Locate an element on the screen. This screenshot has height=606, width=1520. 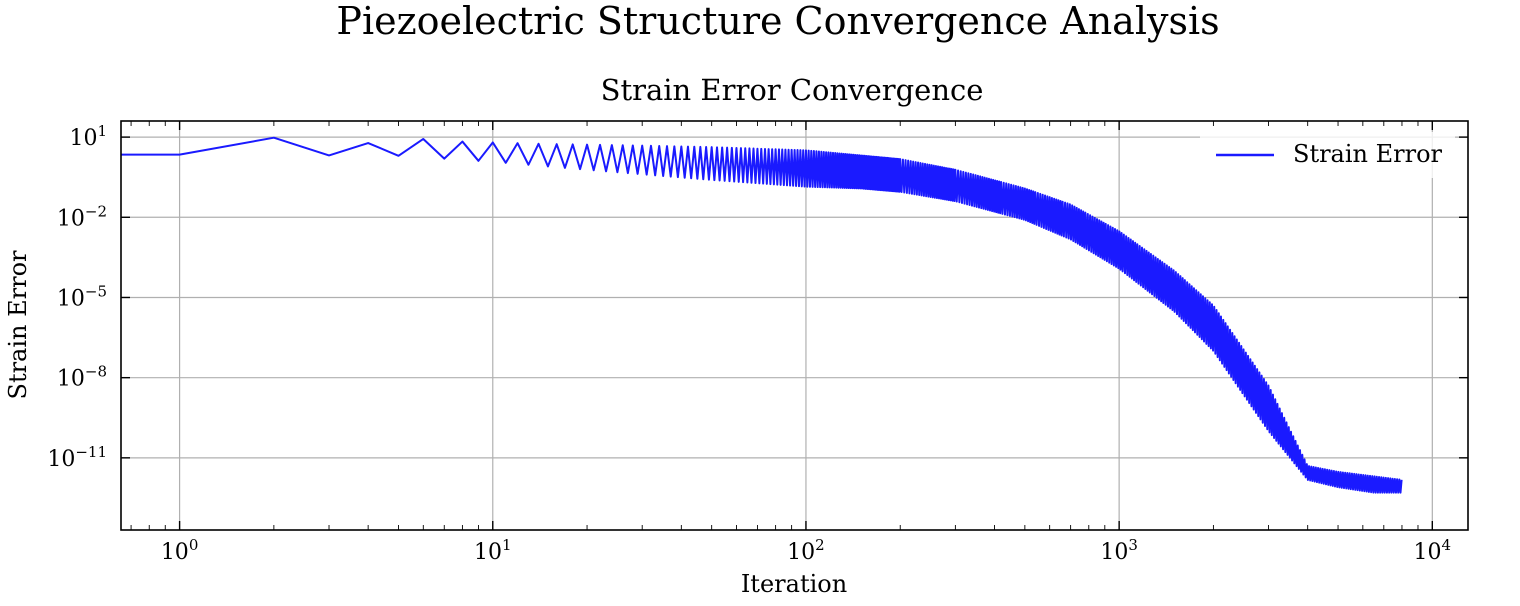
y-tick-label: 10⁻⁸ is located at coordinates (82, 377).